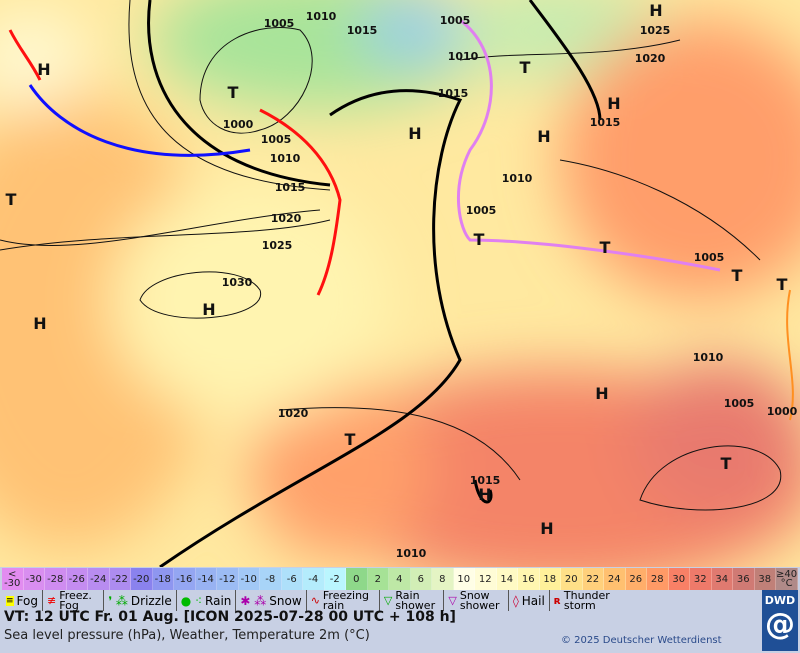 The height and width of the screenshot is (653, 800). What do you see at coordinates (787, 579) in the screenshot?
I see `scale-step: ≥40 °C` at bounding box center [787, 579].